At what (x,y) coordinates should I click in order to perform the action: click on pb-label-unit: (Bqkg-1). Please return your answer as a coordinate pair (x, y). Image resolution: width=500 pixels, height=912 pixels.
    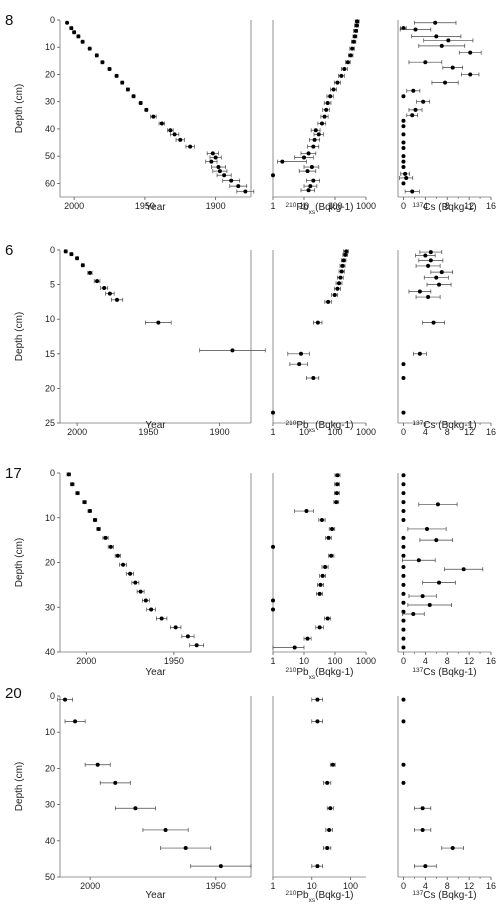
    Looking at the image, I should click on (334, 207).